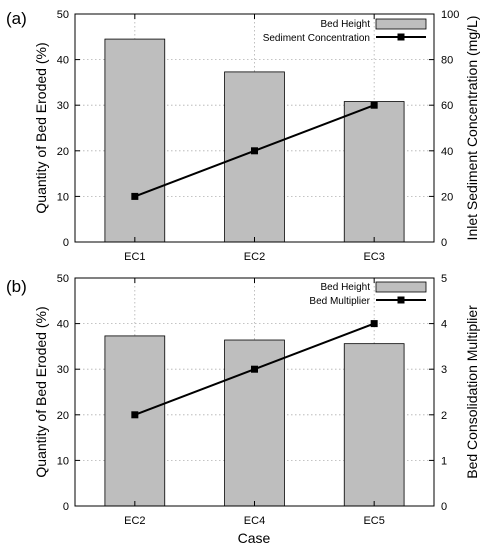  Describe the element at coordinates (444, 416) in the screenshot. I see `y2-tick-label: 2` at that location.